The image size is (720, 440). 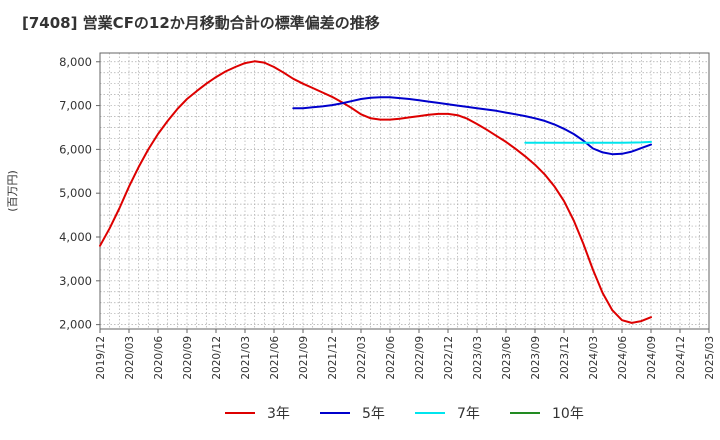 I want to click on y-axis-label: (百万円), so click(x=12, y=191).